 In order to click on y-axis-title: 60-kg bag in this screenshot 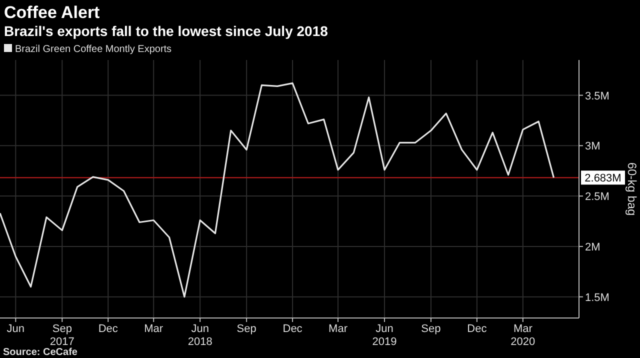, I will do `click(632, 189)`.